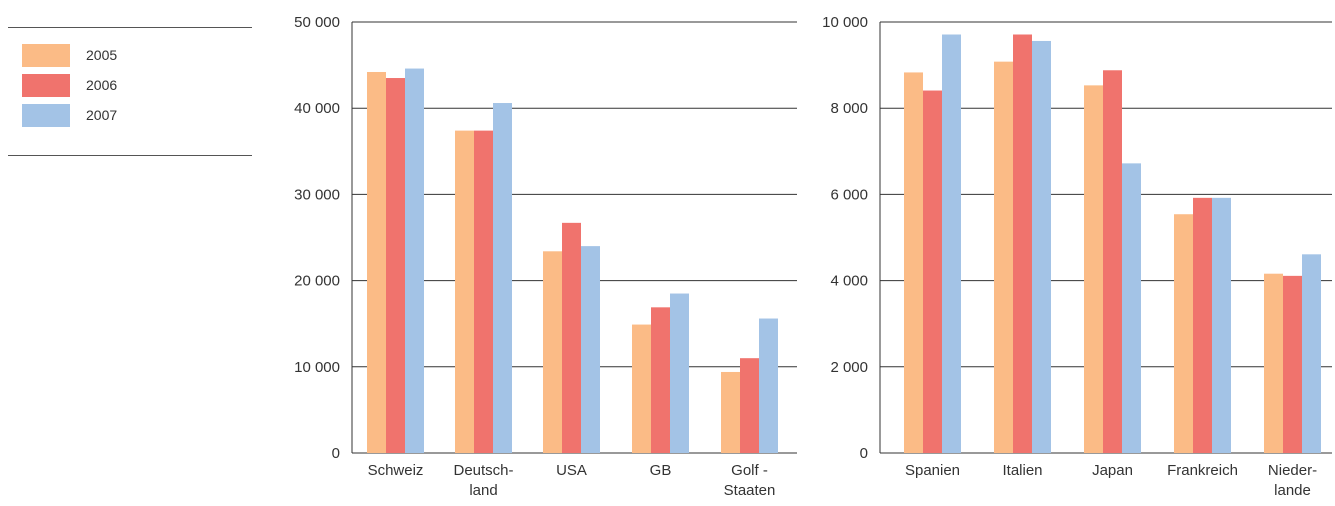  What do you see at coordinates (849, 281) in the screenshot?
I see `y-tick-label: 4 000` at bounding box center [849, 281].